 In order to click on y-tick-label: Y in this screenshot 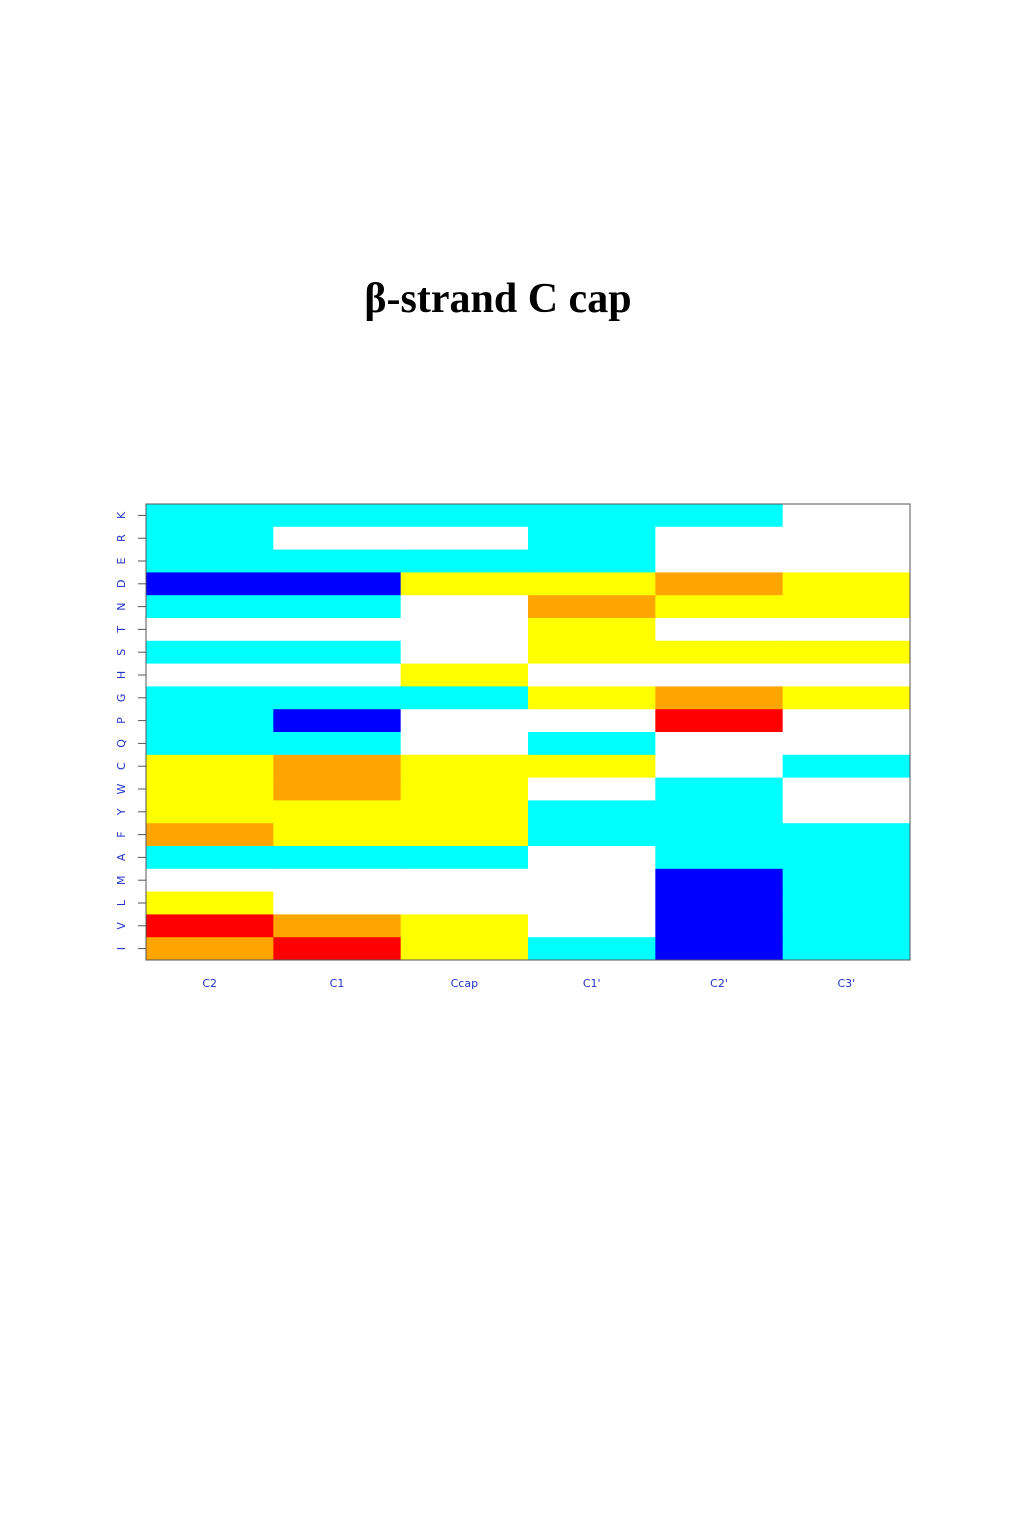, I will do `click(121, 812)`.